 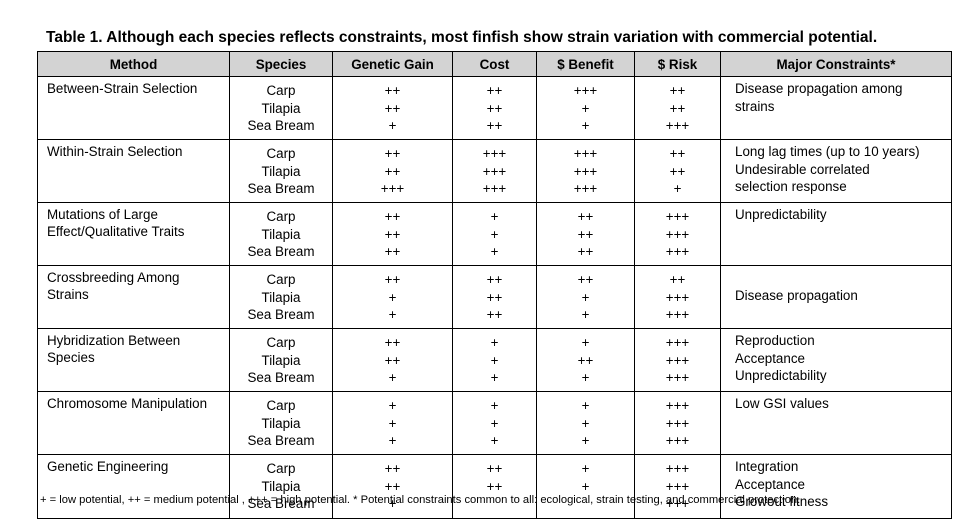 I want to click on benefit-cell: +++ +++ +++, so click(x=585, y=171).